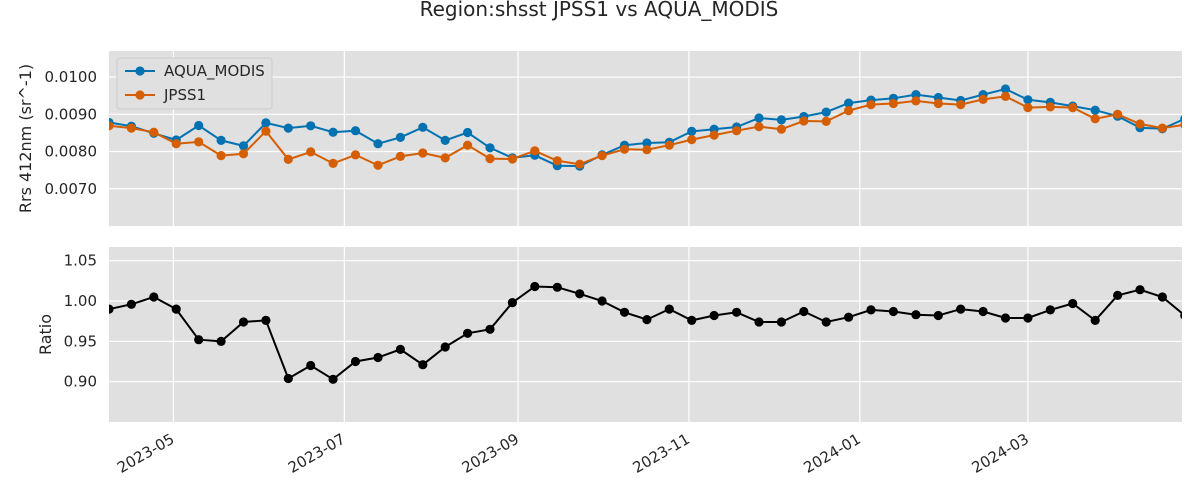 Image resolution: width=1200 pixels, height=500 pixels. What do you see at coordinates (661, 453) in the screenshot?
I see `x-tick-label: 2023-11` at bounding box center [661, 453].